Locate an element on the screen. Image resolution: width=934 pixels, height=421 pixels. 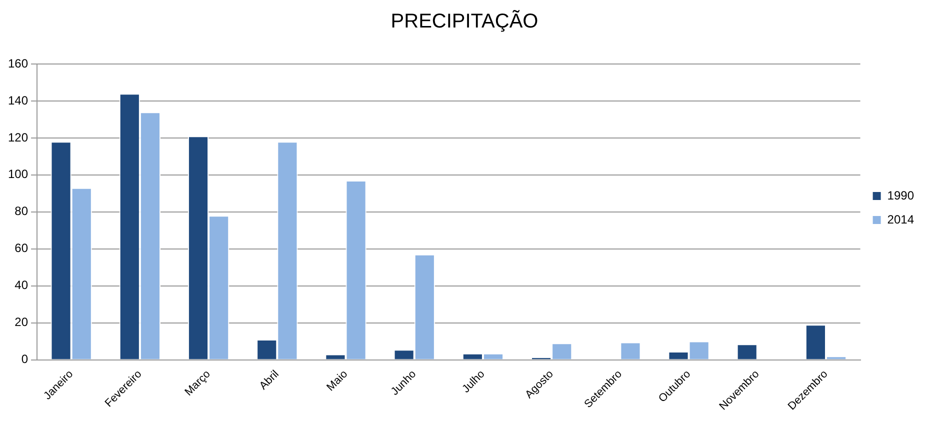
chart-title: PRECIPITAÇÃO is located at coordinates (464, 21).